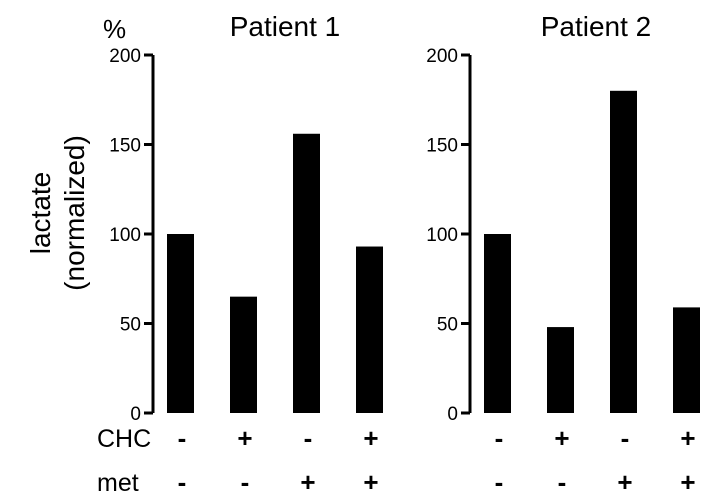  Describe the element at coordinates (114, 29) in the screenshot. I see `unit-label: %` at that location.